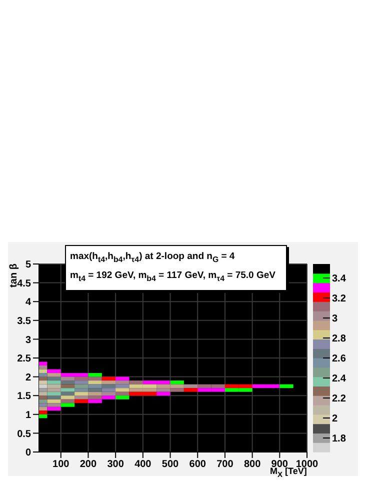 This screenshot has width=374, height=484. I want to click on y-tick-label: 4, so click(28, 302).